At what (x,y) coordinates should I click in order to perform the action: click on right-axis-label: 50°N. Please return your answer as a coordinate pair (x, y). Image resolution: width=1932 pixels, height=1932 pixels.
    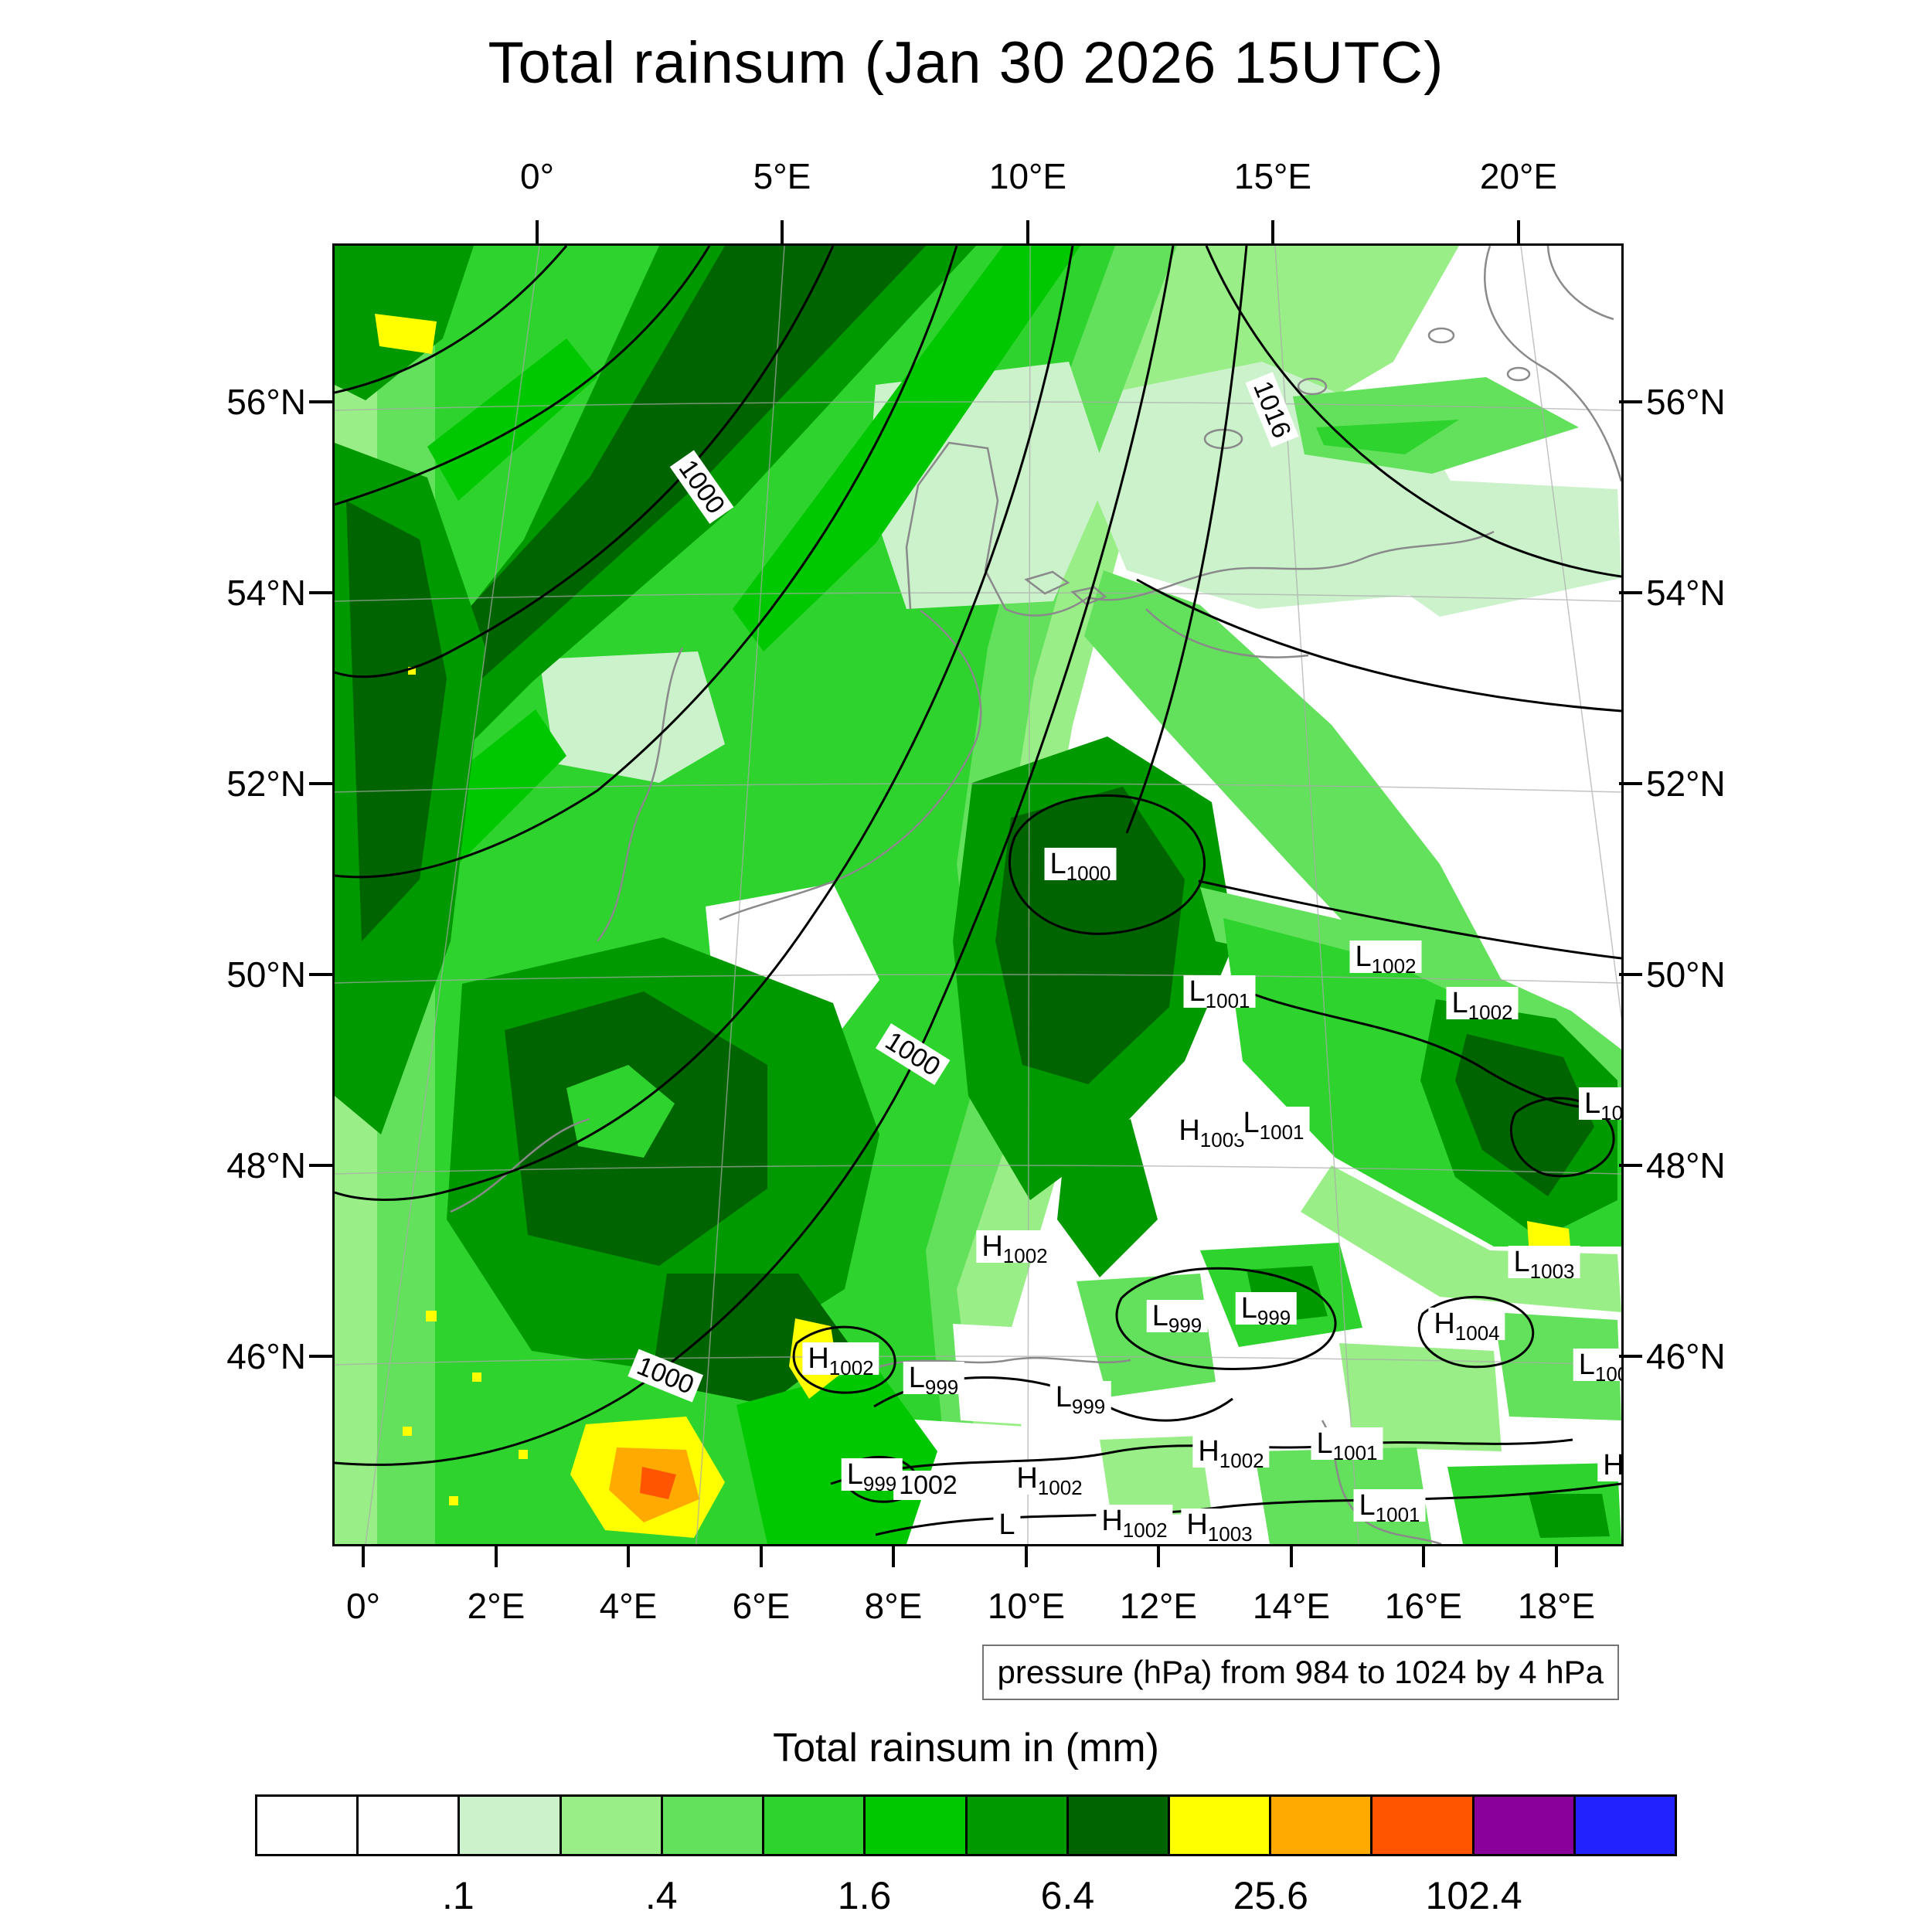
    Looking at the image, I should click on (1686, 975).